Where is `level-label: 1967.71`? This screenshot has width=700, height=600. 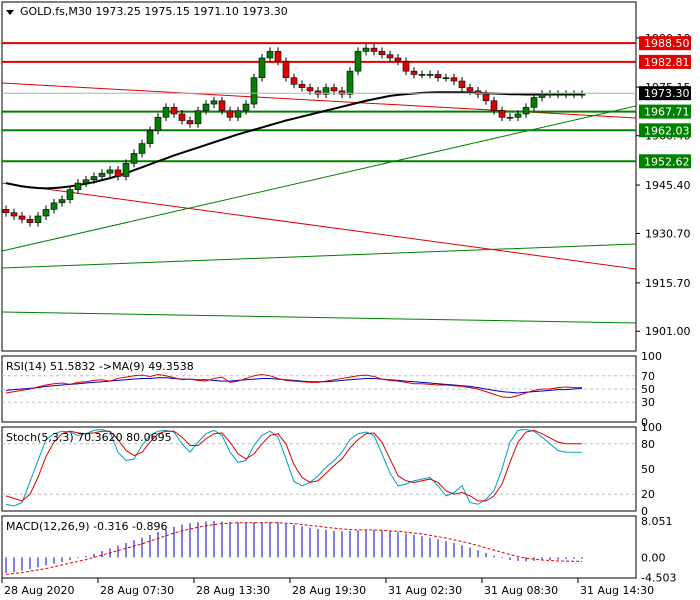 level-label: 1967.71 is located at coordinates (667, 112).